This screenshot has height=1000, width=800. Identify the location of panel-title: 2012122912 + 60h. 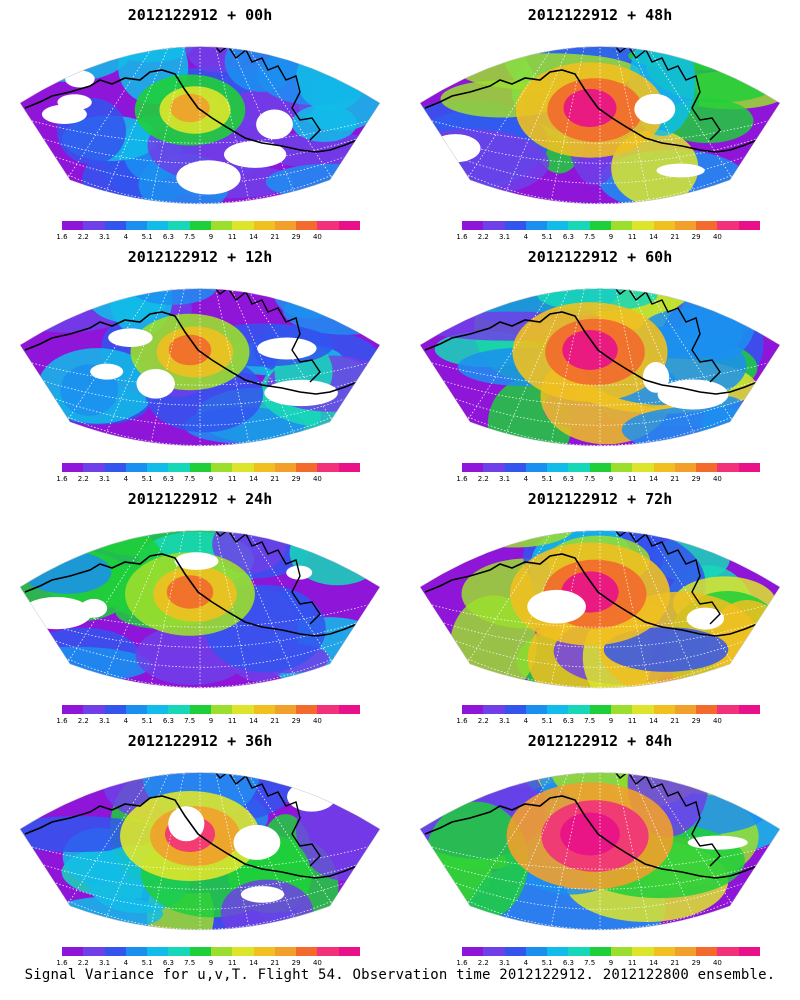
(600, 257).